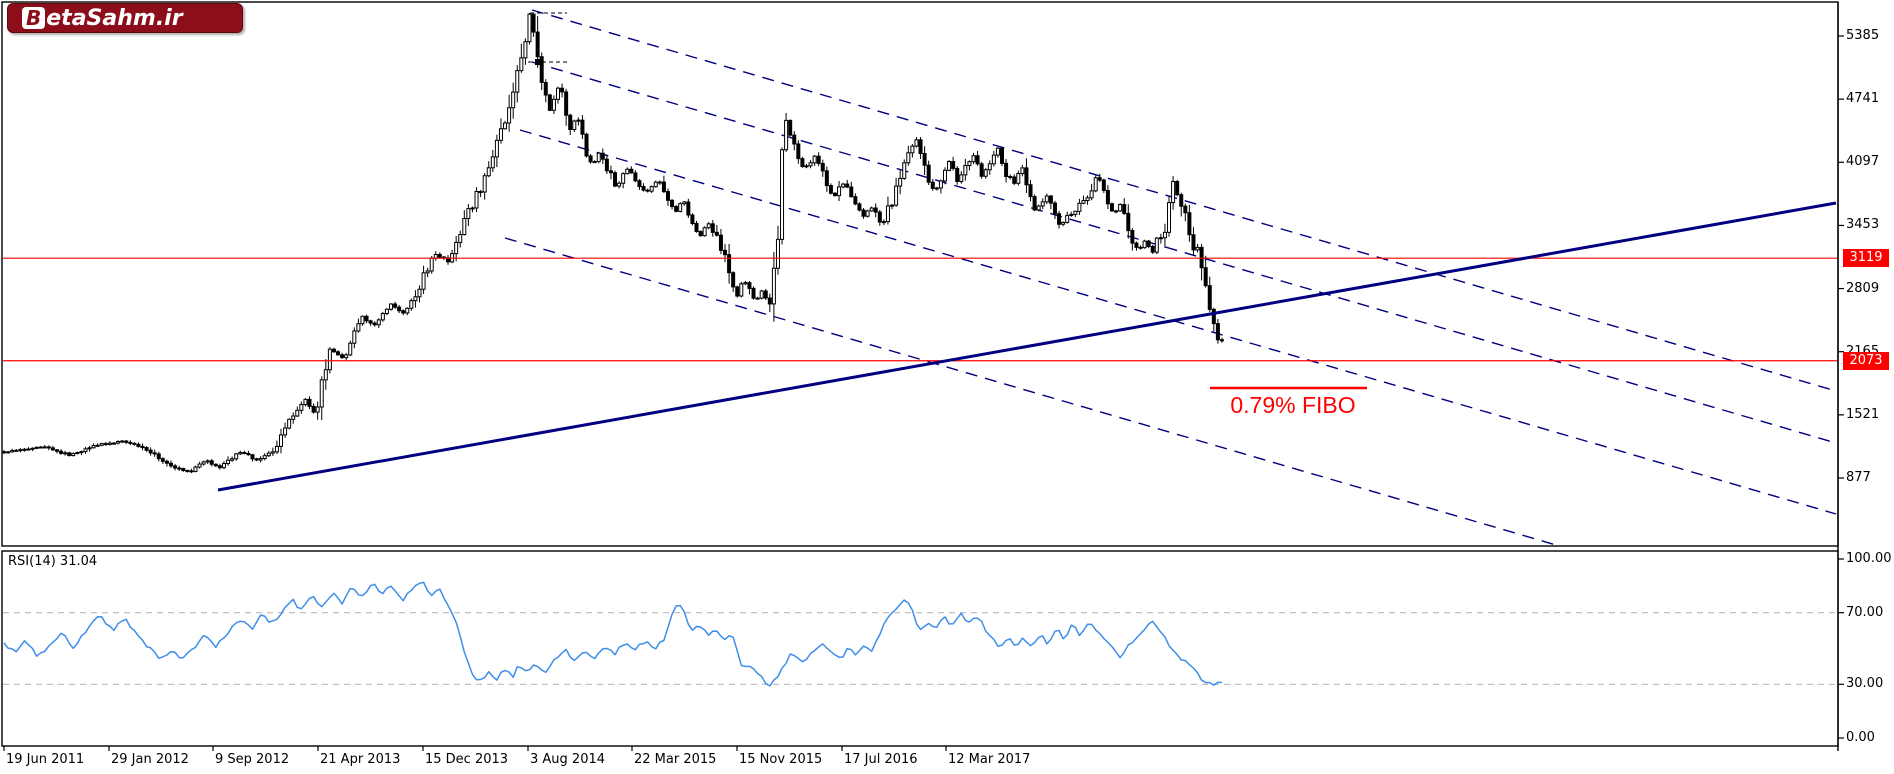 The image size is (1894, 774). I want to click on date-axis-label: 17 Jul 2016, so click(881, 759).